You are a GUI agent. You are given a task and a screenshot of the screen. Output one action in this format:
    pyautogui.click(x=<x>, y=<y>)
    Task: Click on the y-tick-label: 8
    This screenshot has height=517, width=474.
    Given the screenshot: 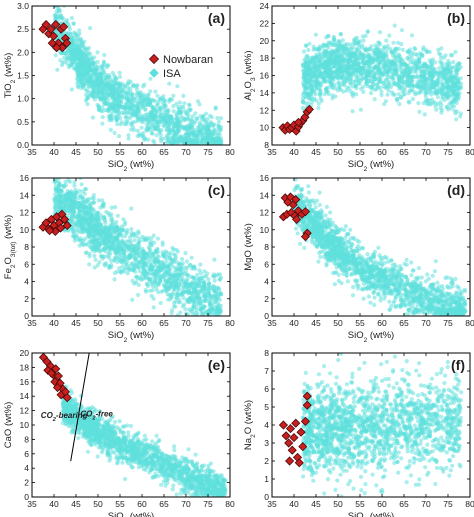 What is the action you would take?
    pyautogui.click(x=266, y=145)
    